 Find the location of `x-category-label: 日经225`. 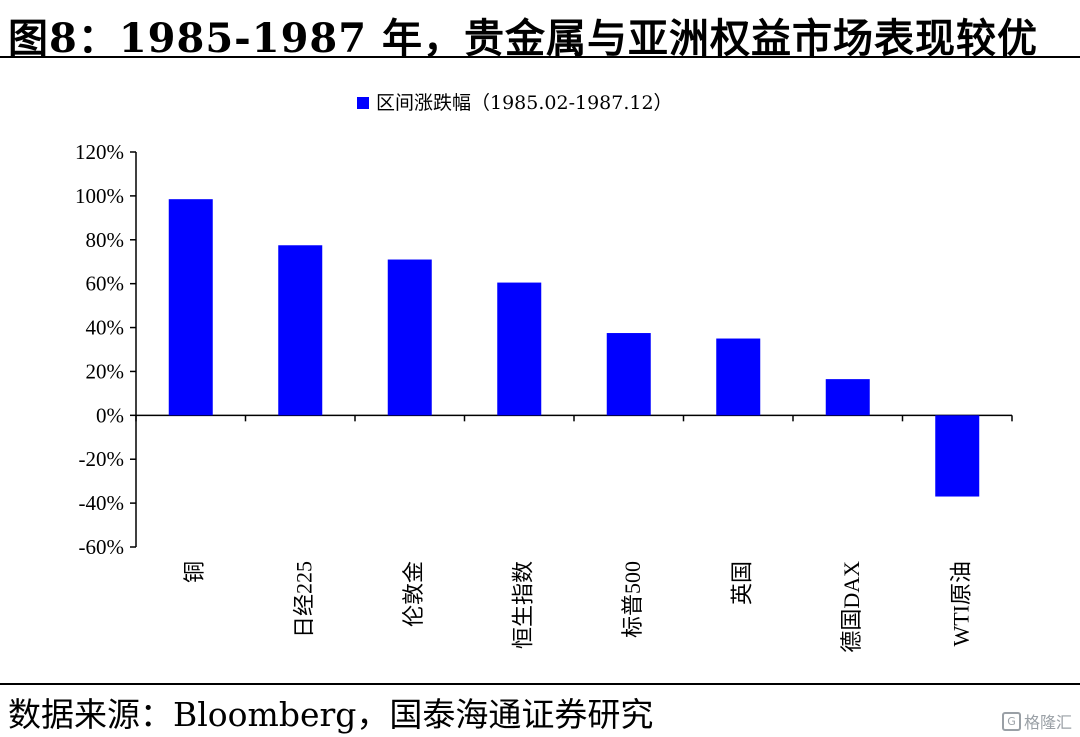

x-category-label: 日经225 is located at coordinates (303, 599).